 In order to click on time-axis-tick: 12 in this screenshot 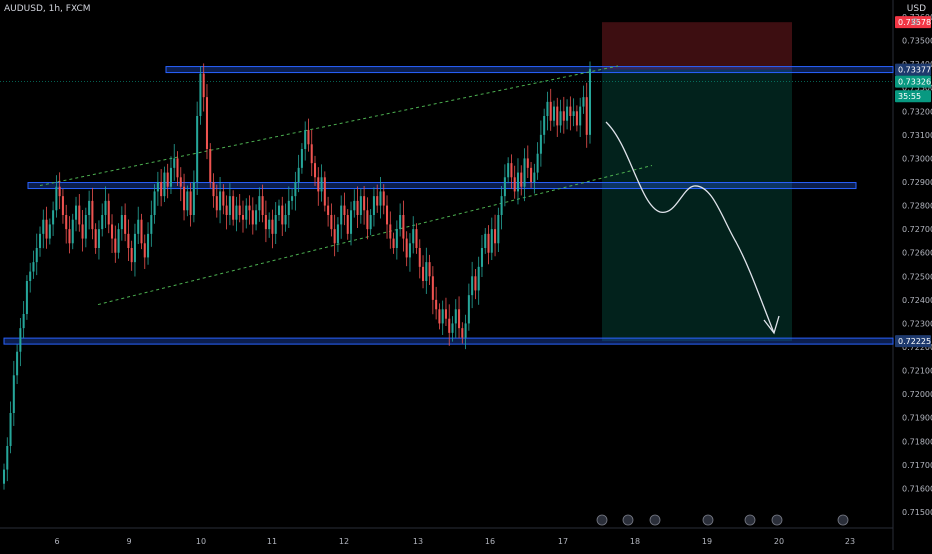, I will do `click(344, 541)`.